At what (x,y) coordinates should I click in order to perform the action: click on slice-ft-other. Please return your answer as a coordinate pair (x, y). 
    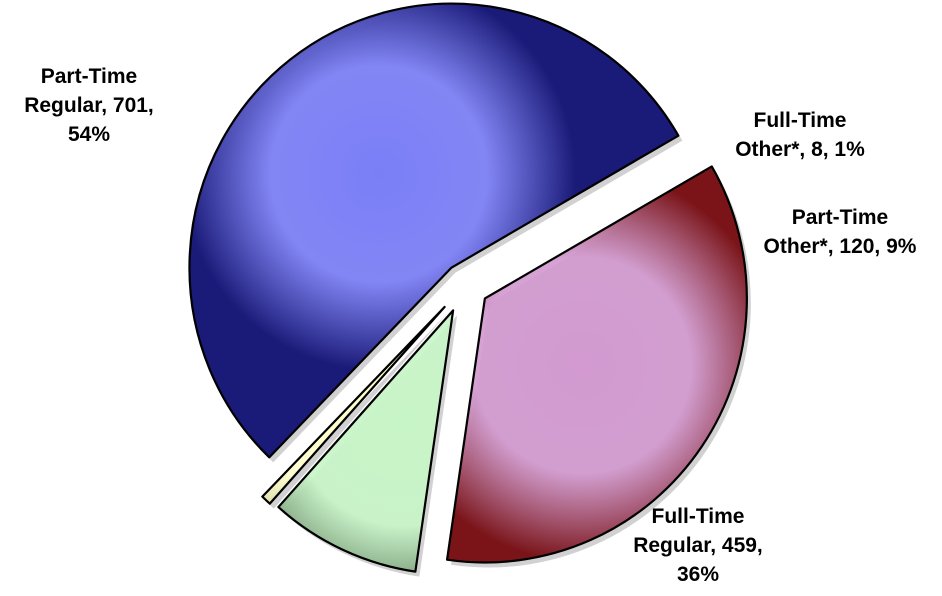
    Looking at the image, I should click on (353, 405).